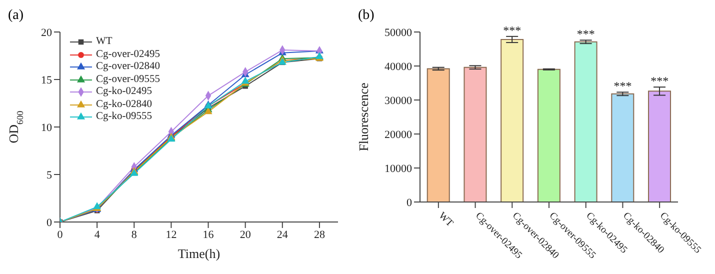 This screenshot has width=715, height=274. I want to click on x-tick-label: 20, so click(246, 234).